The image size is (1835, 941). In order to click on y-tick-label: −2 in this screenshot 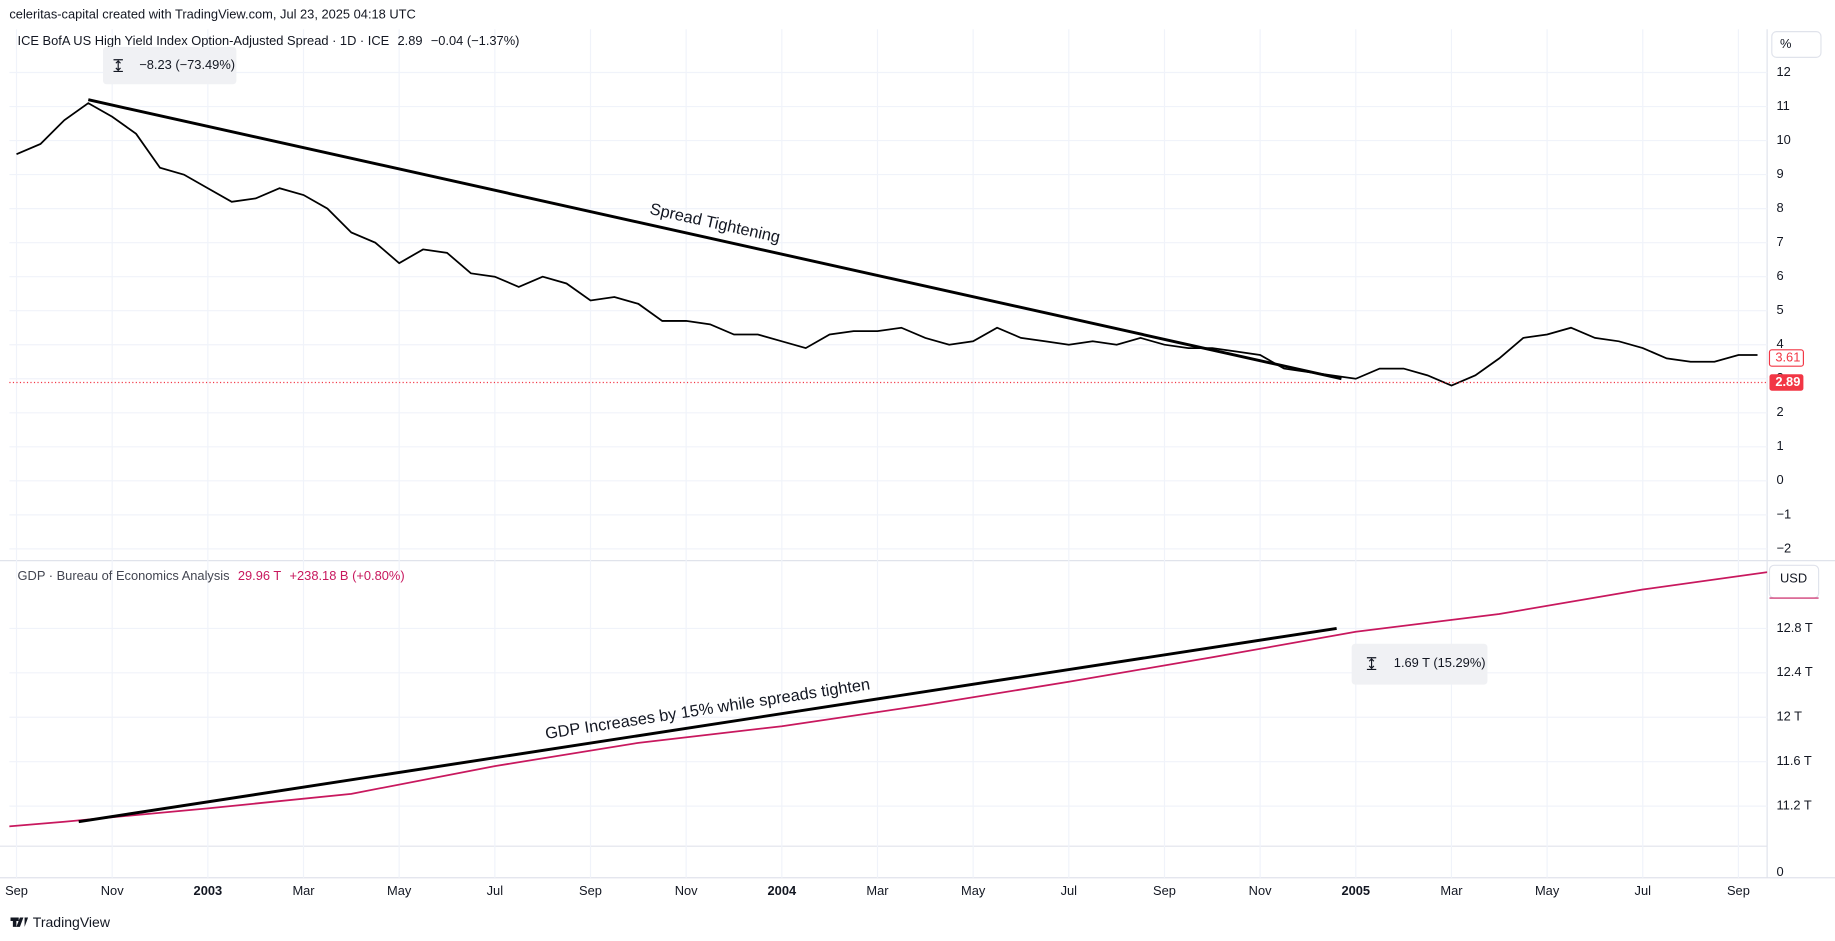, I will do `click(1783, 547)`.